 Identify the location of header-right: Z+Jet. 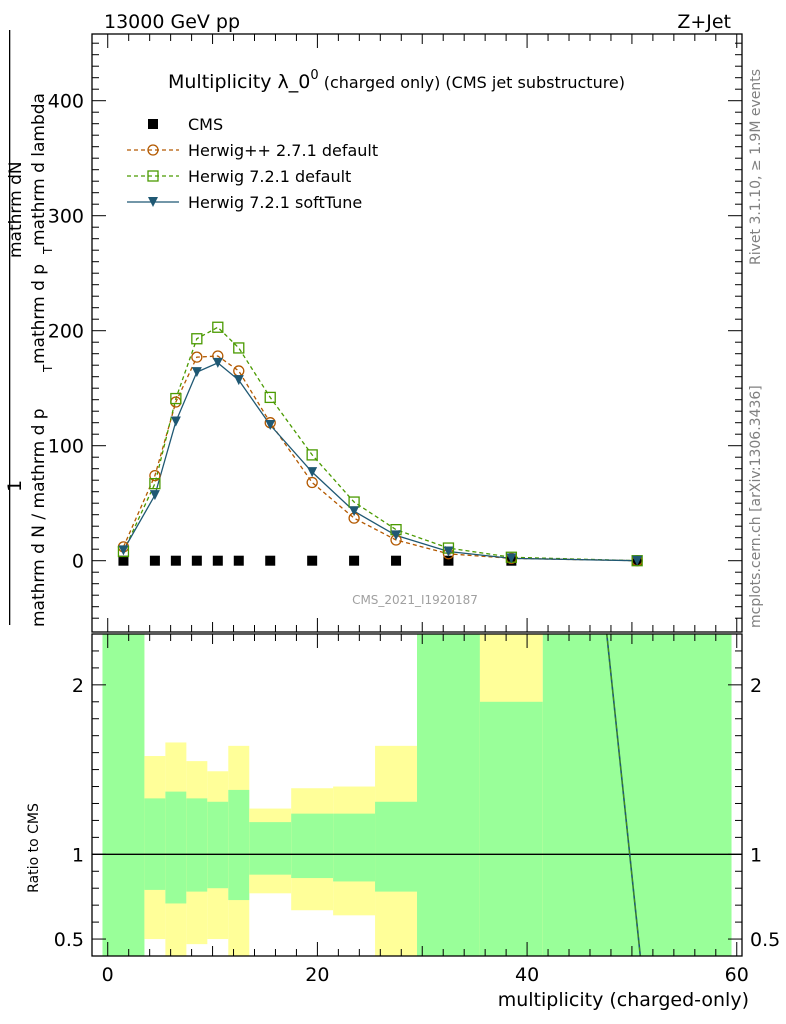
(704, 22).